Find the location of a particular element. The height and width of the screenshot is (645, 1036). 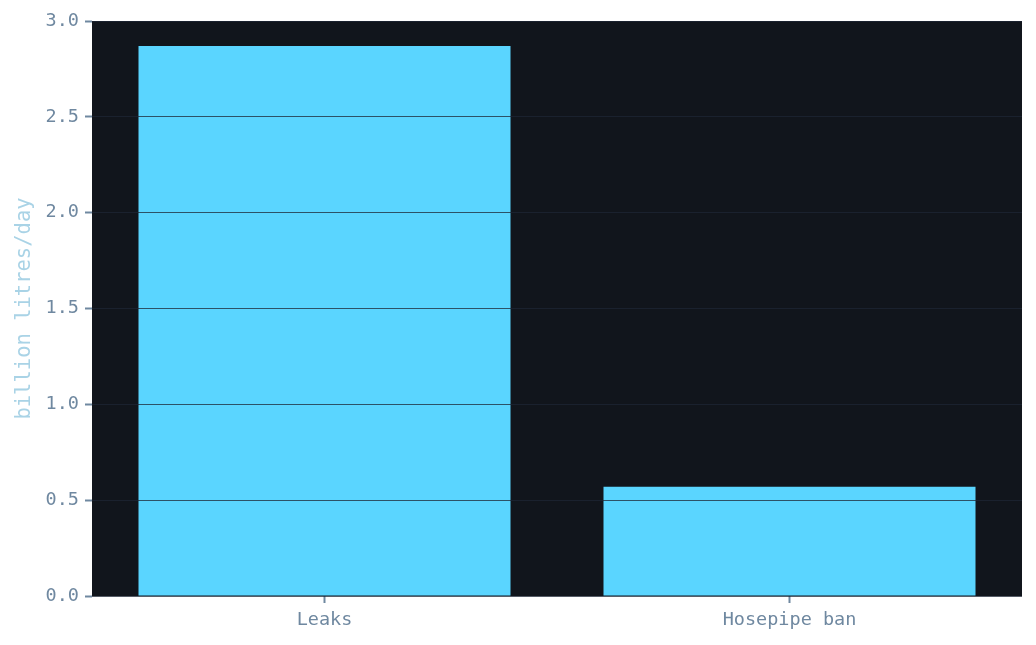

y-tick-label: 2.0 is located at coordinates (62, 211).